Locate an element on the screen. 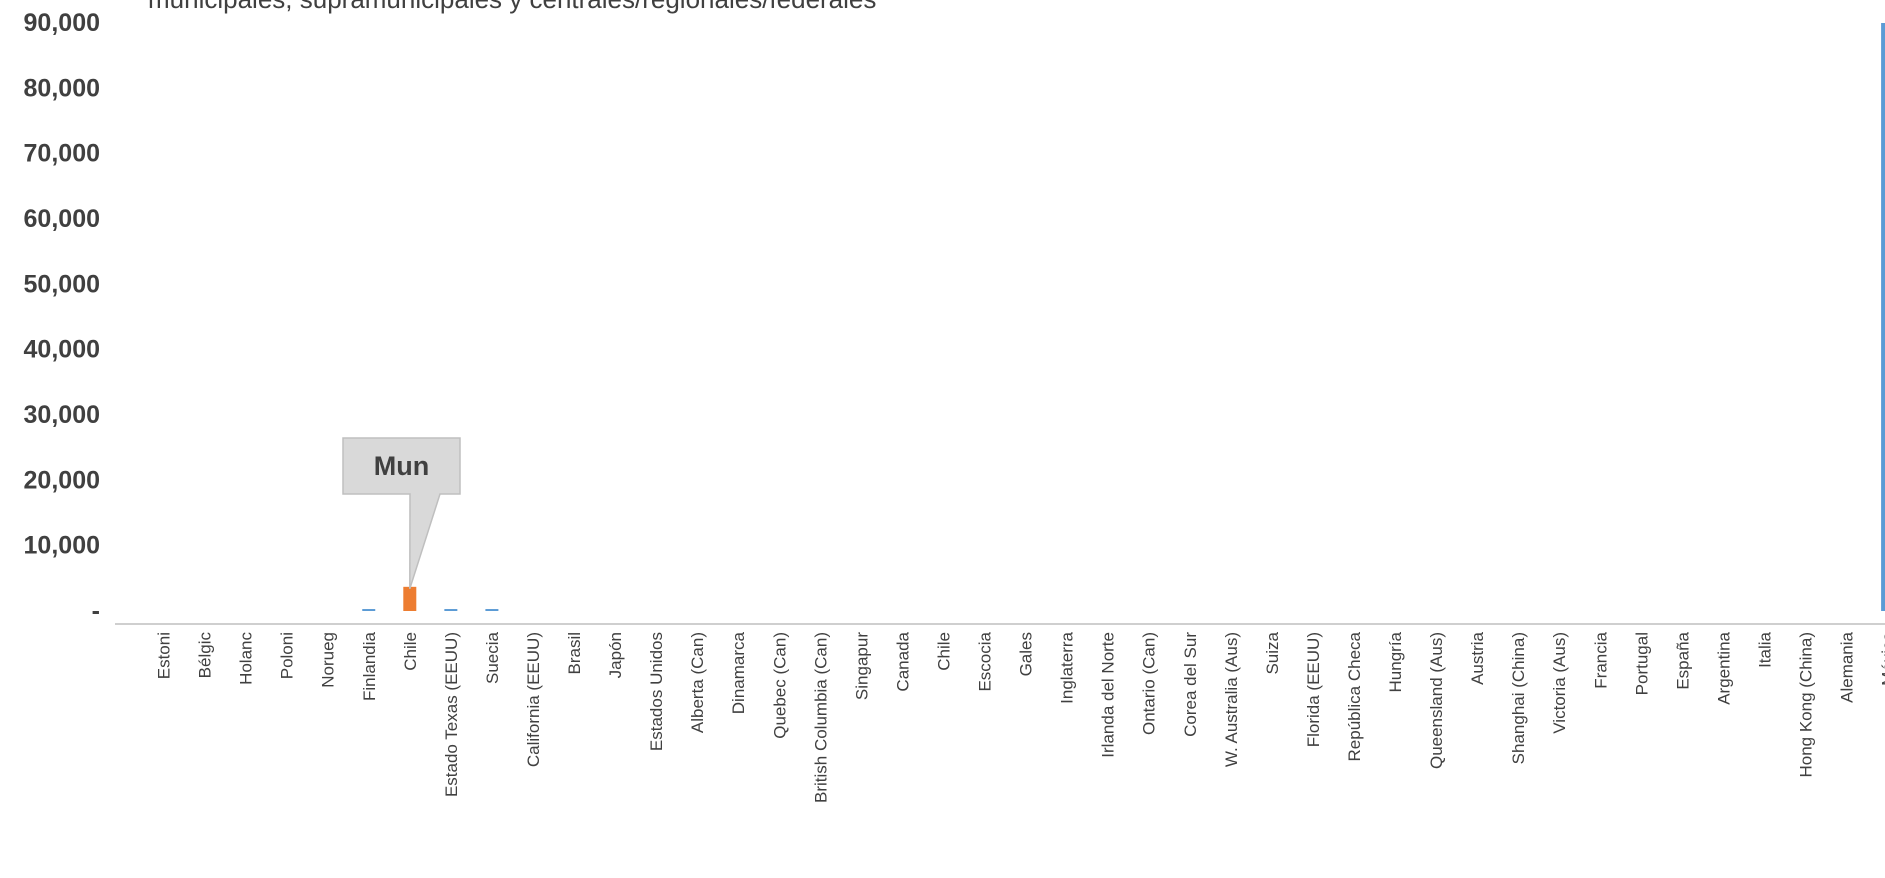 This screenshot has height=878, width=1885. y-tick-label: 10,000 is located at coordinates (62, 546).